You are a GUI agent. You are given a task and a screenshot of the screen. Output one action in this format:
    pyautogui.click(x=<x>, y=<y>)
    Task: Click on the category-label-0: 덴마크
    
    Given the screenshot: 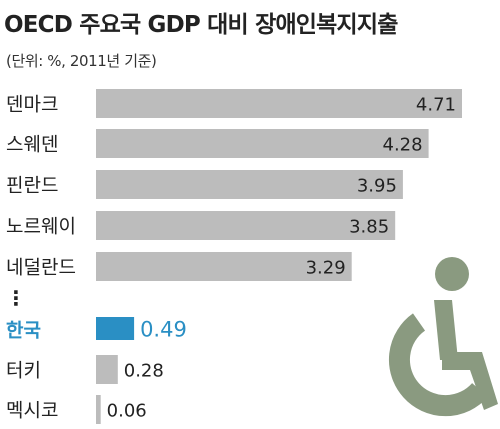 What is the action you would take?
    pyautogui.click(x=32, y=105)
    